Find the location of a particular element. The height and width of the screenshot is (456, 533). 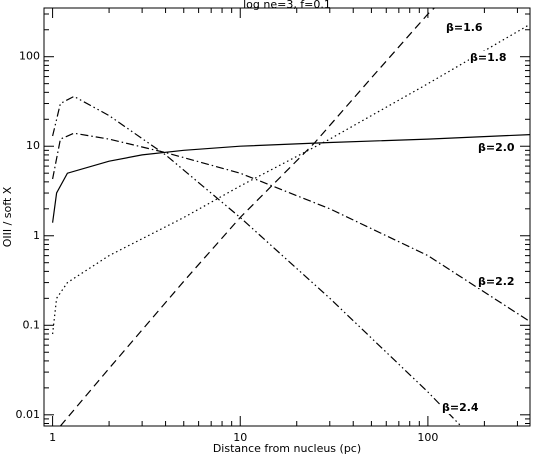

y-tick-label: 10 is located at coordinates (33, 145).